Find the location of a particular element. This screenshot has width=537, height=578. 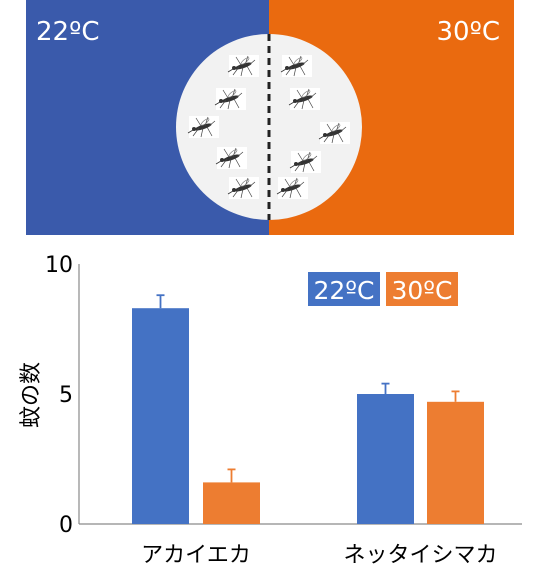

x-tick-label: アカイエカ is located at coordinates (196, 555).